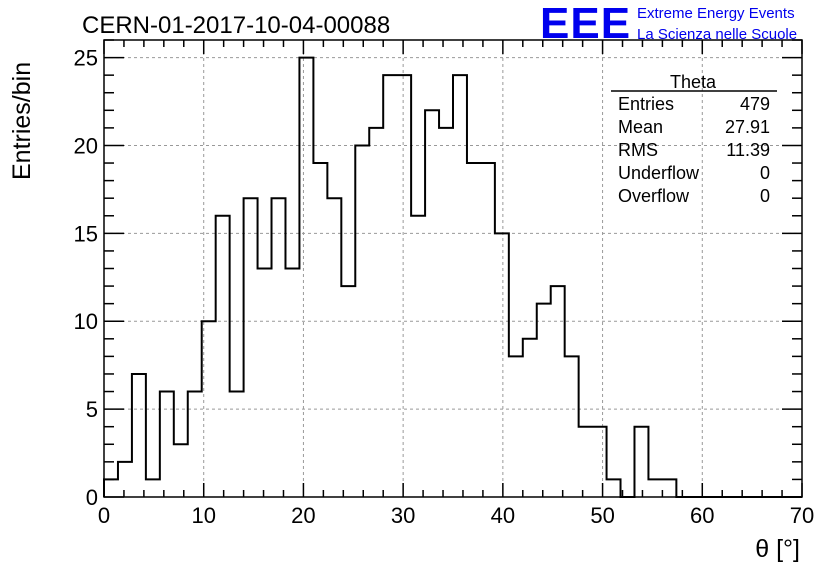 This screenshot has width=836, height=572. I want to click on x-axis-label: θ [°], so click(777, 549).